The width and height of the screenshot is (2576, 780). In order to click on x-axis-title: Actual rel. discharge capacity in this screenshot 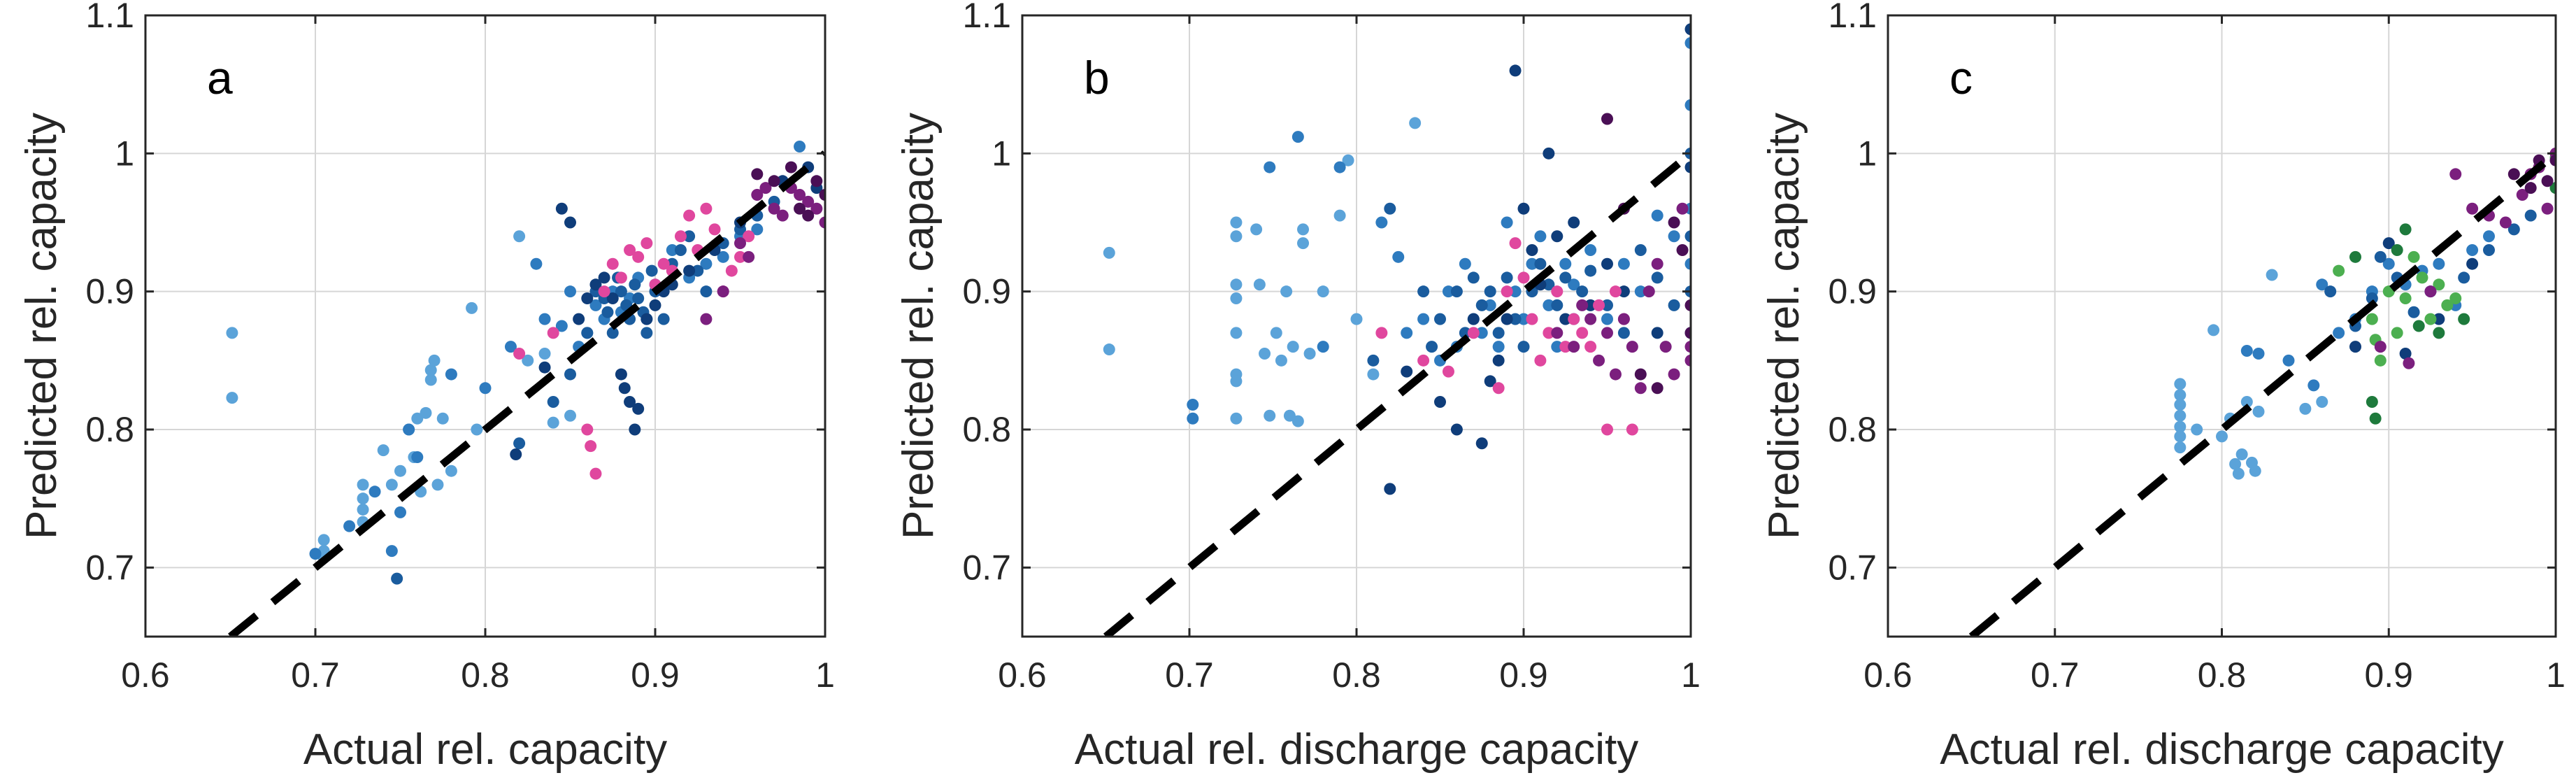, I will do `click(2221, 750)`.